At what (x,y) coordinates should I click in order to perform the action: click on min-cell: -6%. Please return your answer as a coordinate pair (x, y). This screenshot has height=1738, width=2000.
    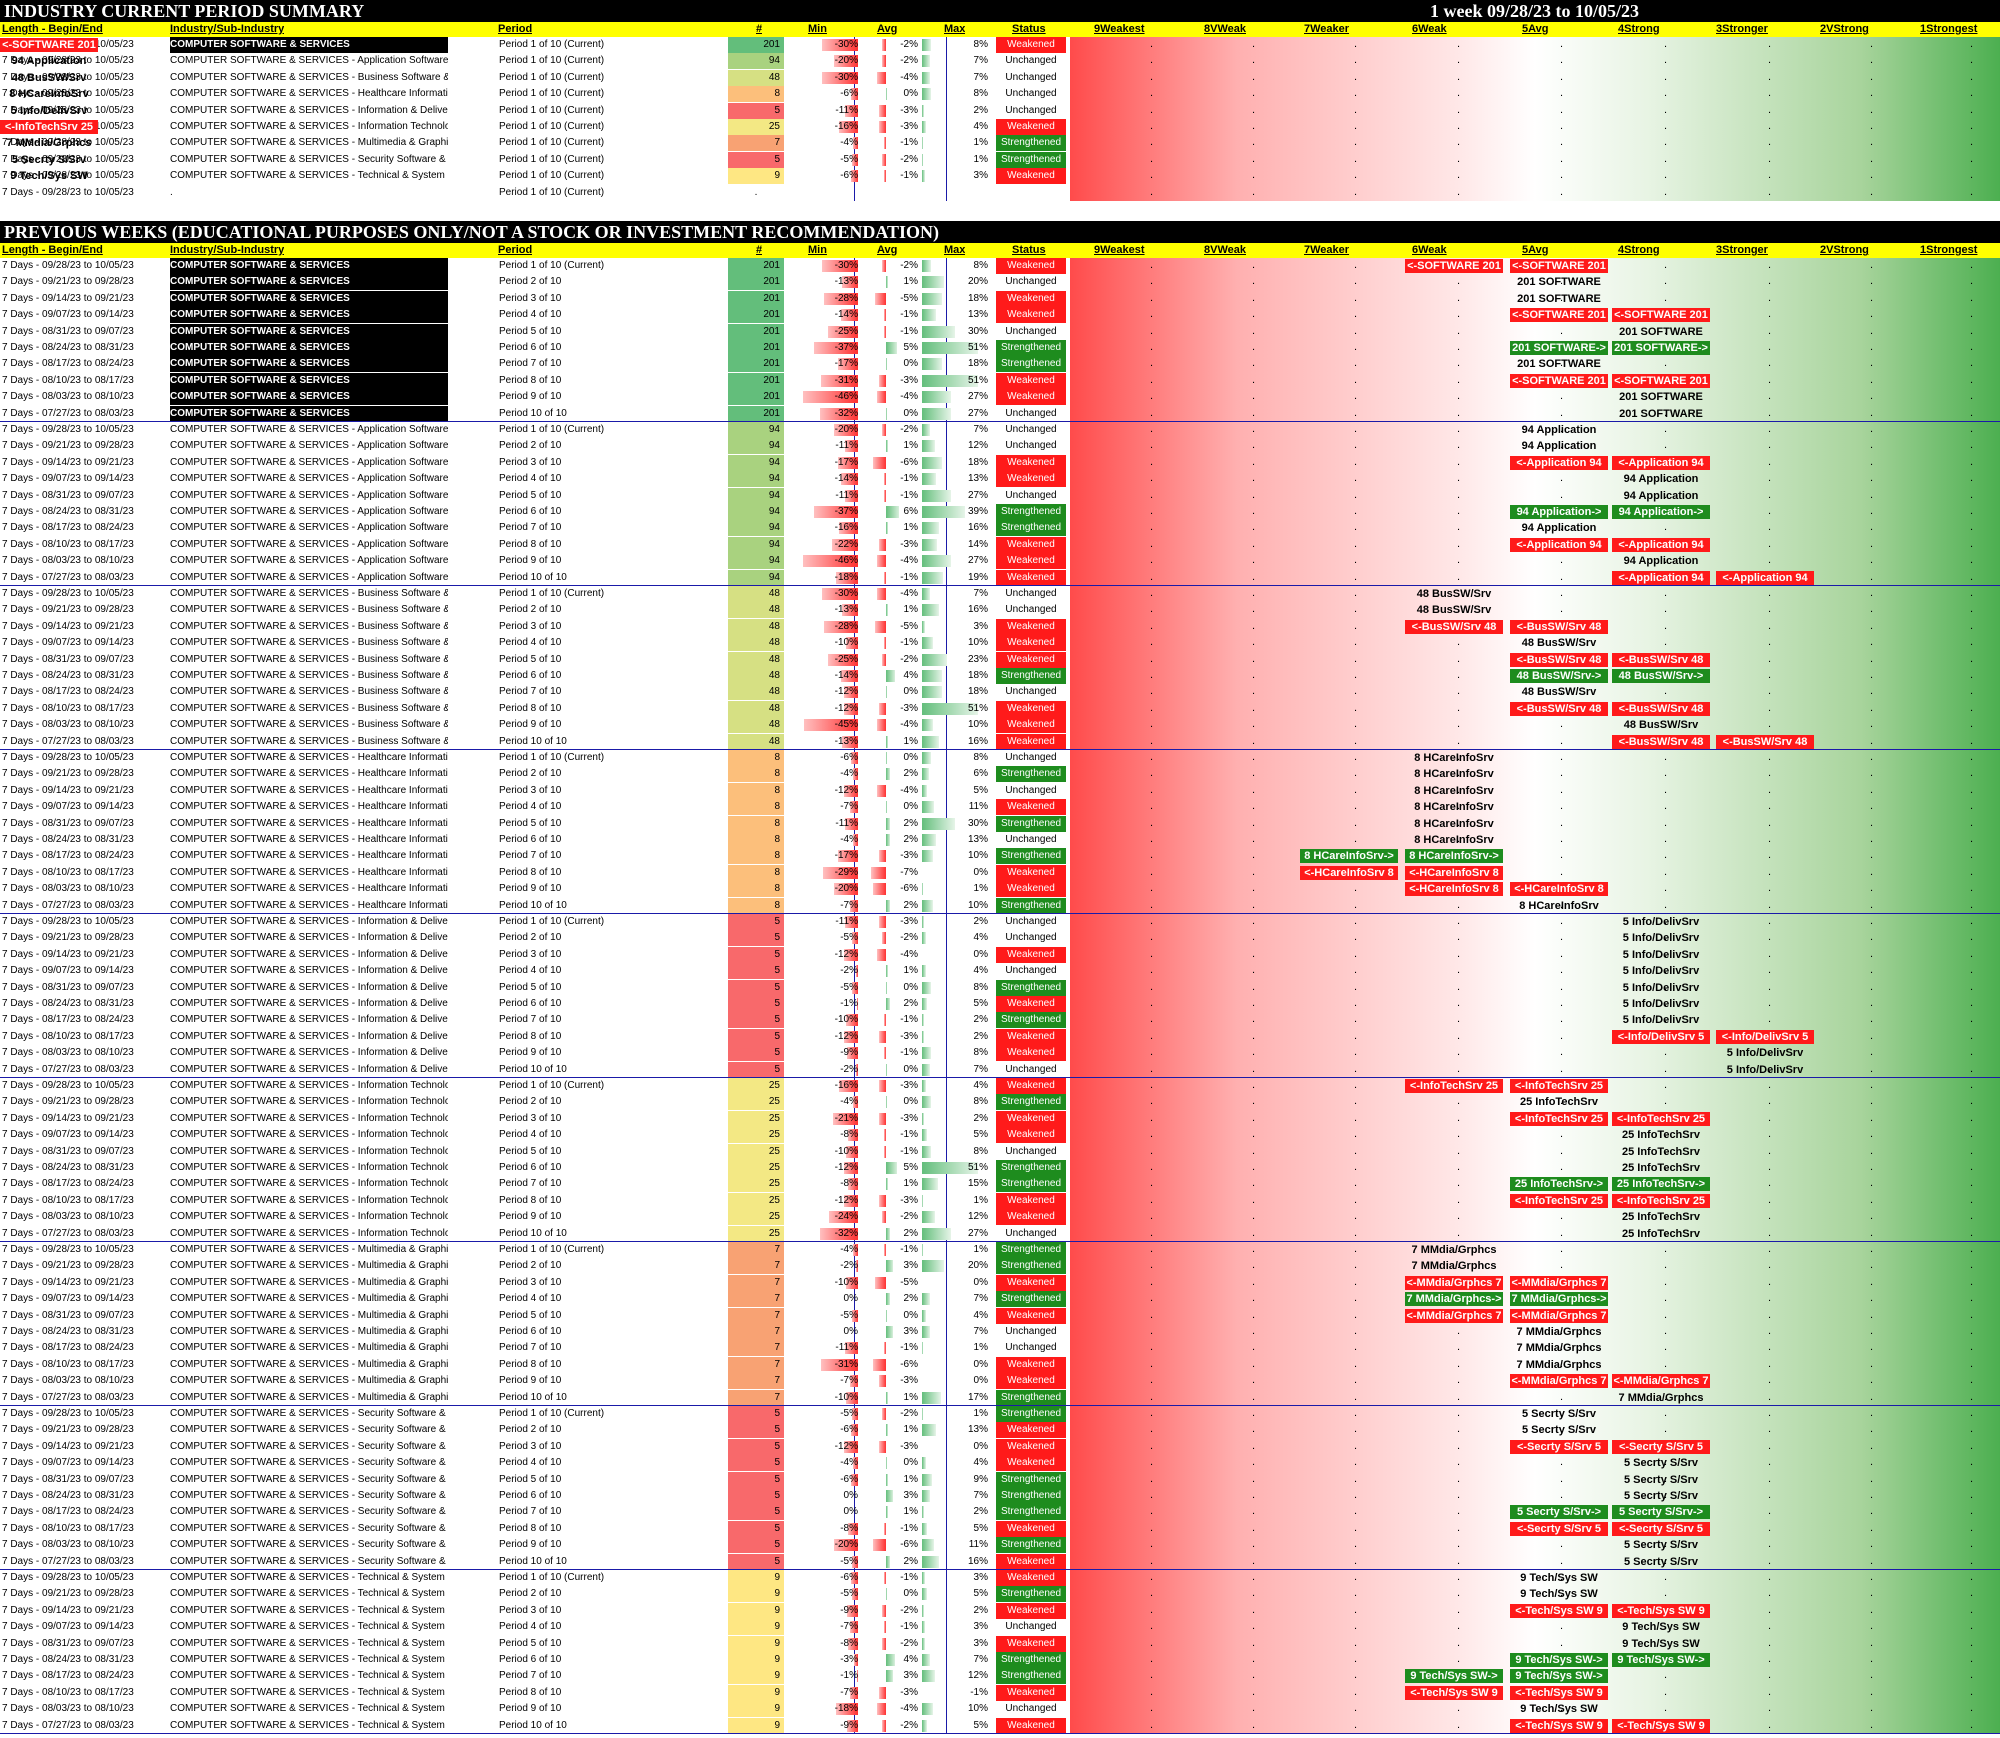
    Looking at the image, I should click on (849, 1430).